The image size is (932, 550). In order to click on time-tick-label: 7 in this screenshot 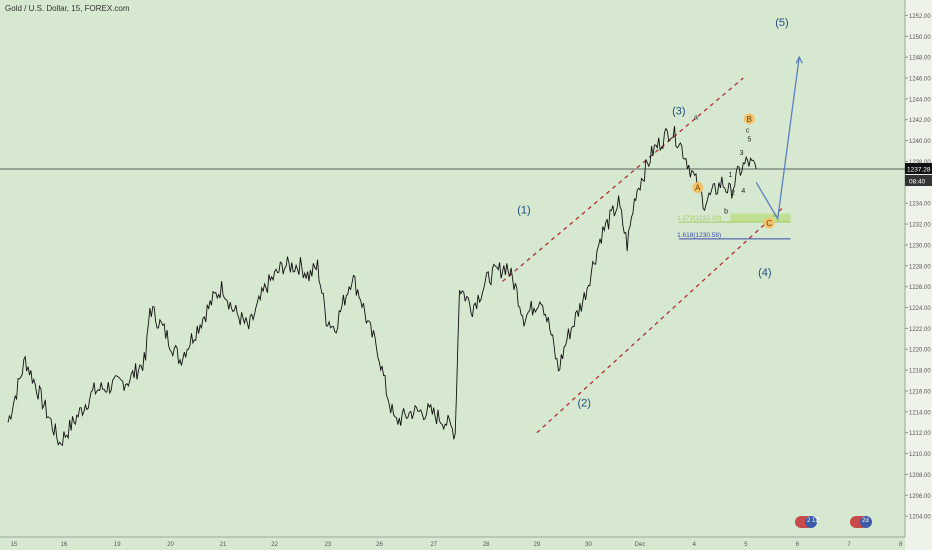, I will do `click(849, 545)`.